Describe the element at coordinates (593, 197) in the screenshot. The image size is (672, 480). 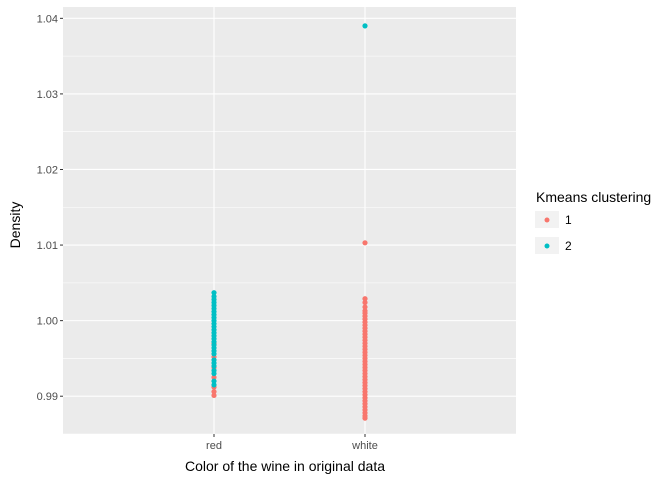
I see `legend-title: Kmeans clustering` at that location.